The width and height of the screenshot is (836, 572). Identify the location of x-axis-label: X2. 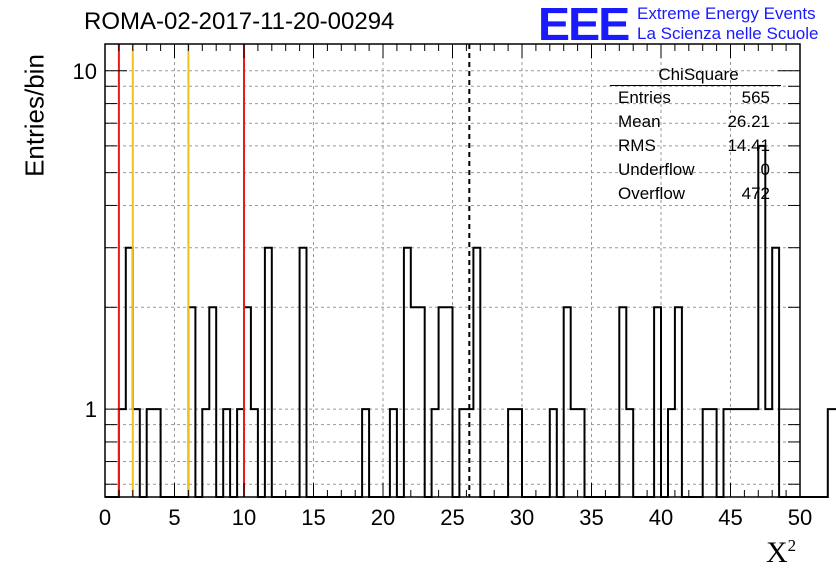
(781, 553).